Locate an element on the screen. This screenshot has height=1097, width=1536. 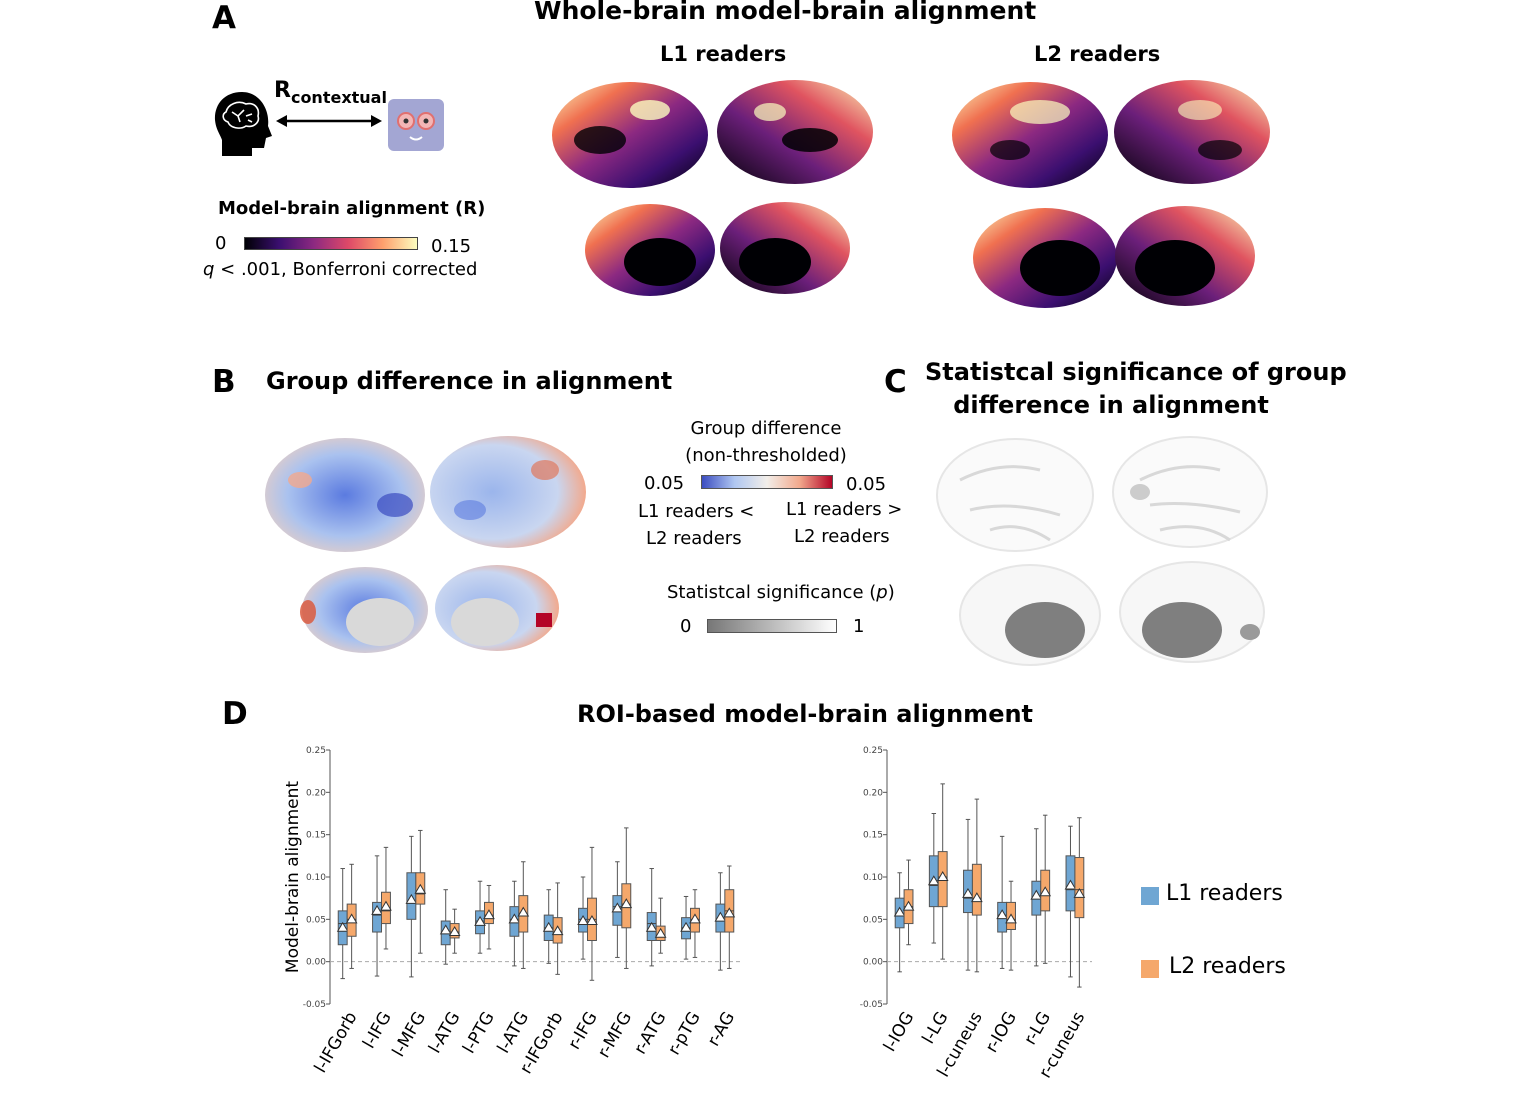
panel-b-title: Group difference in alignment is located at coordinates (469, 381).